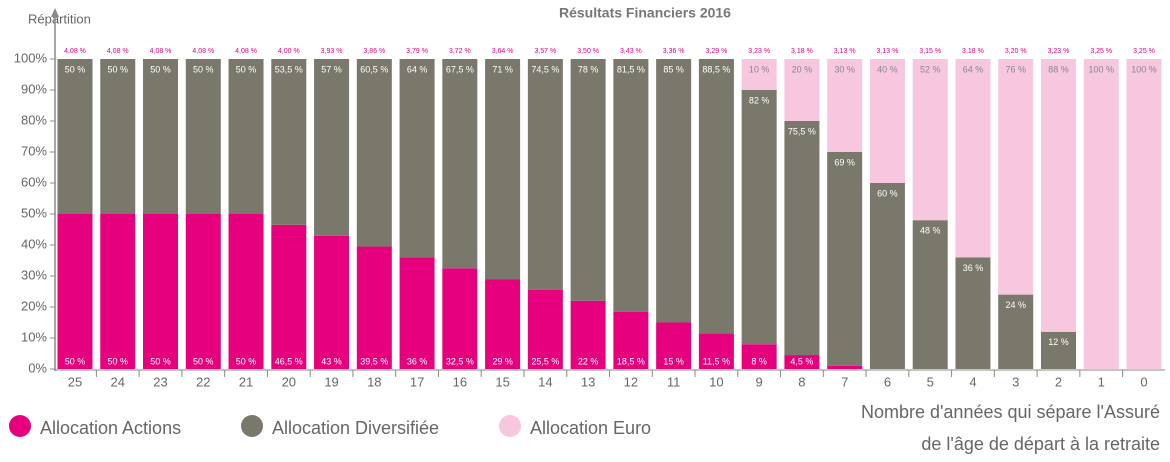  What do you see at coordinates (845, 51) in the screenshot?
I see `top-label: 3,13 %` at bounding box center [845, 51].